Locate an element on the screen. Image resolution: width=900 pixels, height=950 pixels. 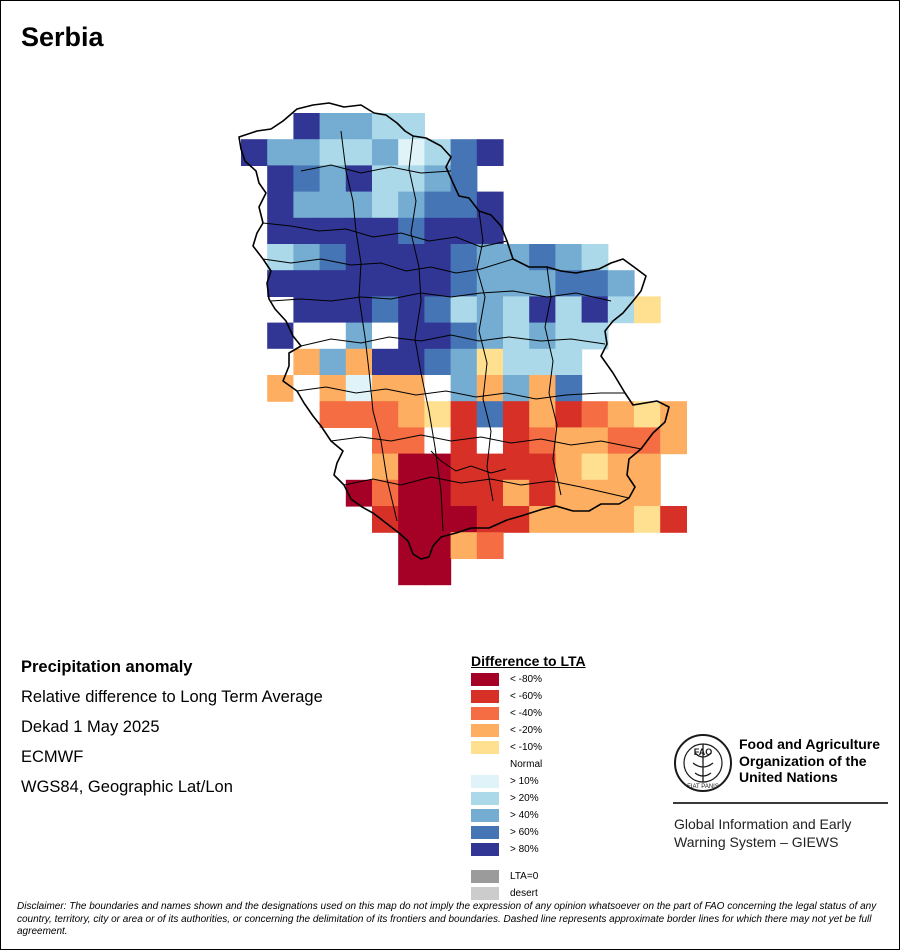
legend-label: < -40% is located at coordinates (526, 713).